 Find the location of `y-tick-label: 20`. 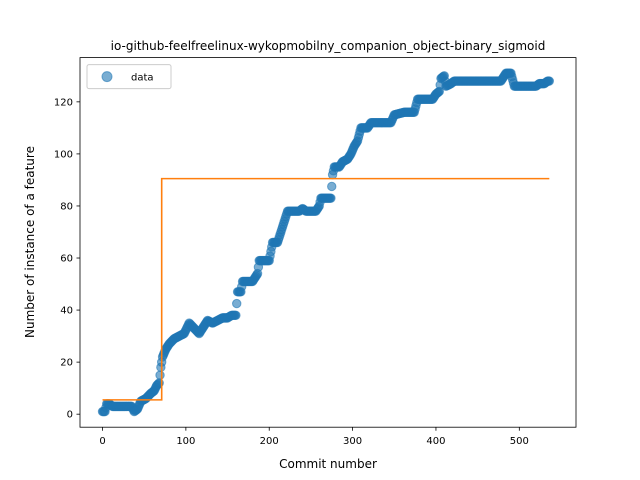

y-tick-label: 20 is located at coordinates (66, 363).